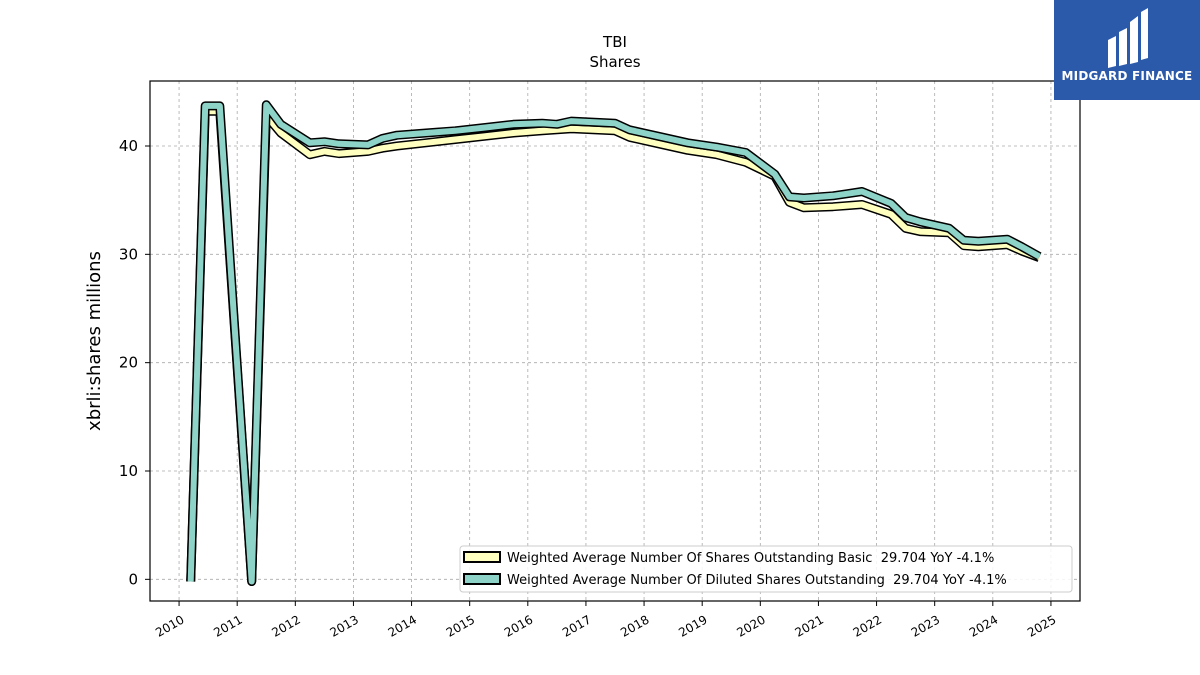 The width and height of the screenshot is (1200, 675). Describe the element at coordinates (227, 625) in the screenshot. I see `x-tick-label: 2011` at that location.